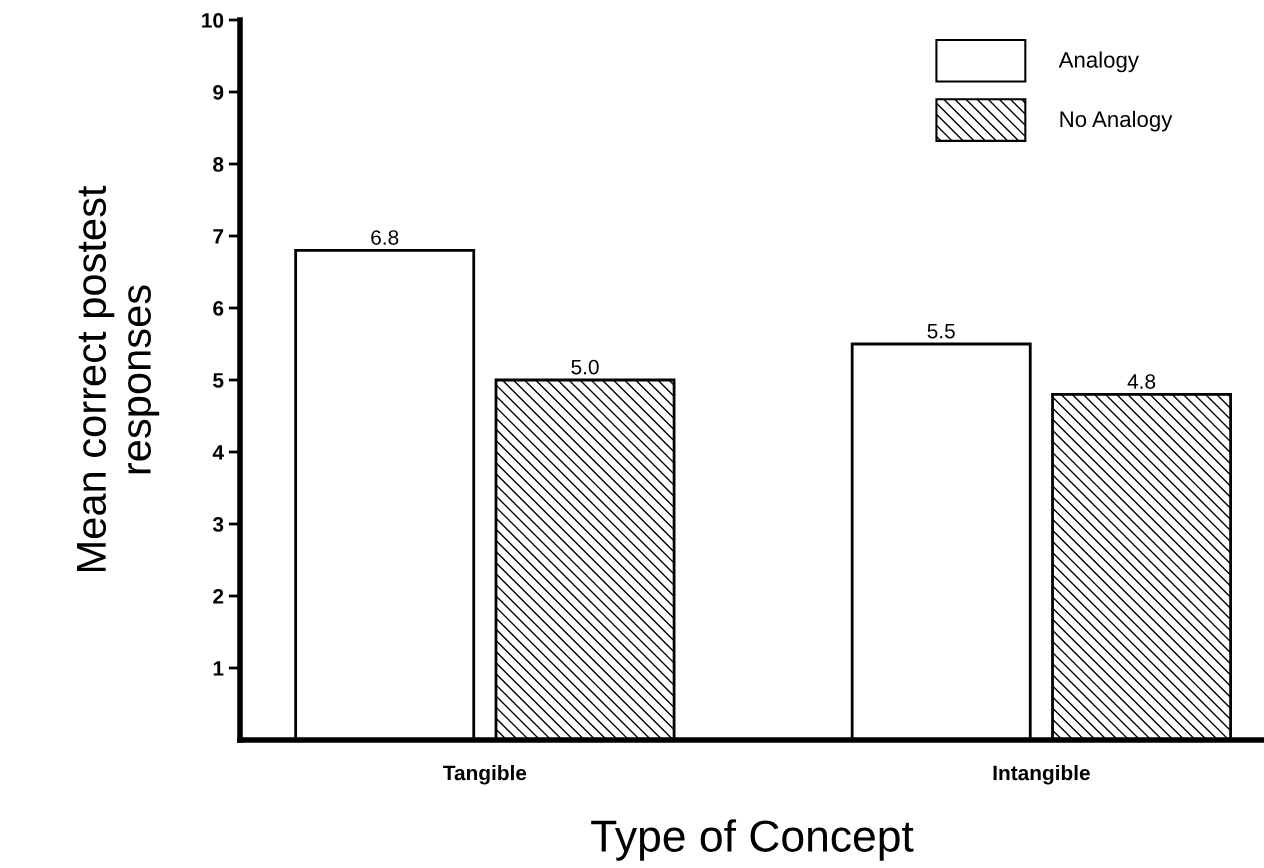 This screenshot has width=1264, height=868. What do you see at coordinates (1041, 775) in the screenshot?
I see `x-tick-label: Intangible` at bounding box center [1041, 775].